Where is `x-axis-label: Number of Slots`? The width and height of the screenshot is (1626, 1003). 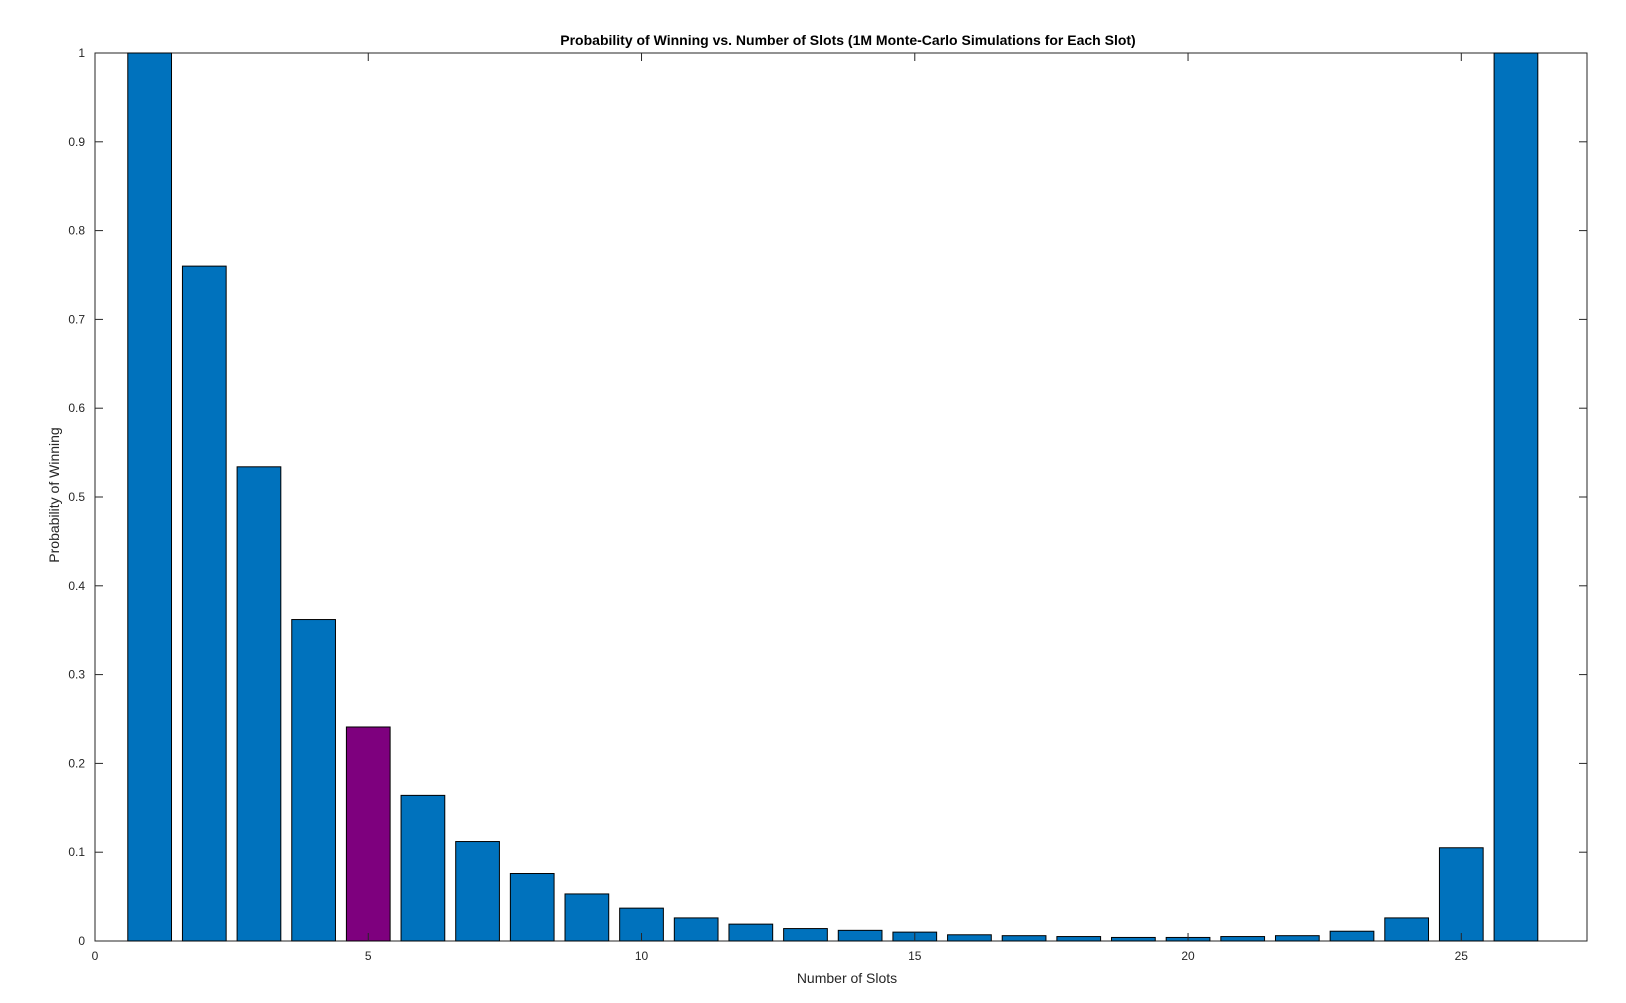
x-axis-label: Number of Slots is located at coordinates (847, 978).